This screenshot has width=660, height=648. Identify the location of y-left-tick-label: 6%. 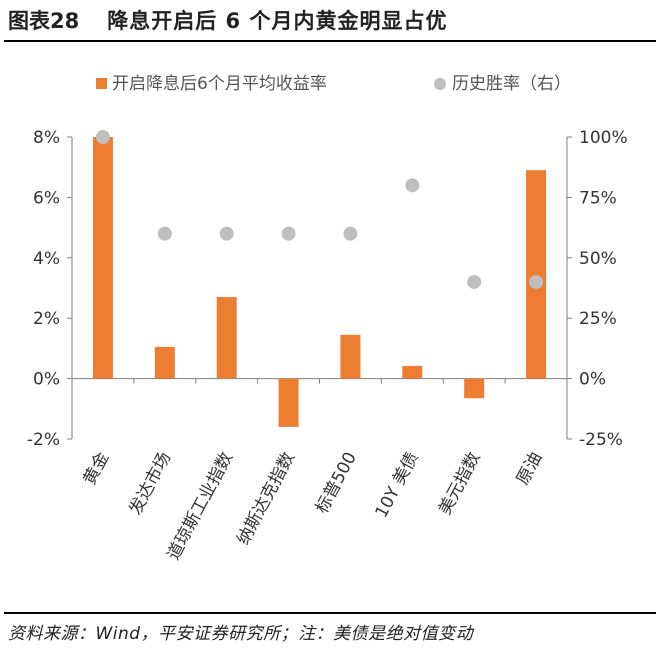
(46, 198).